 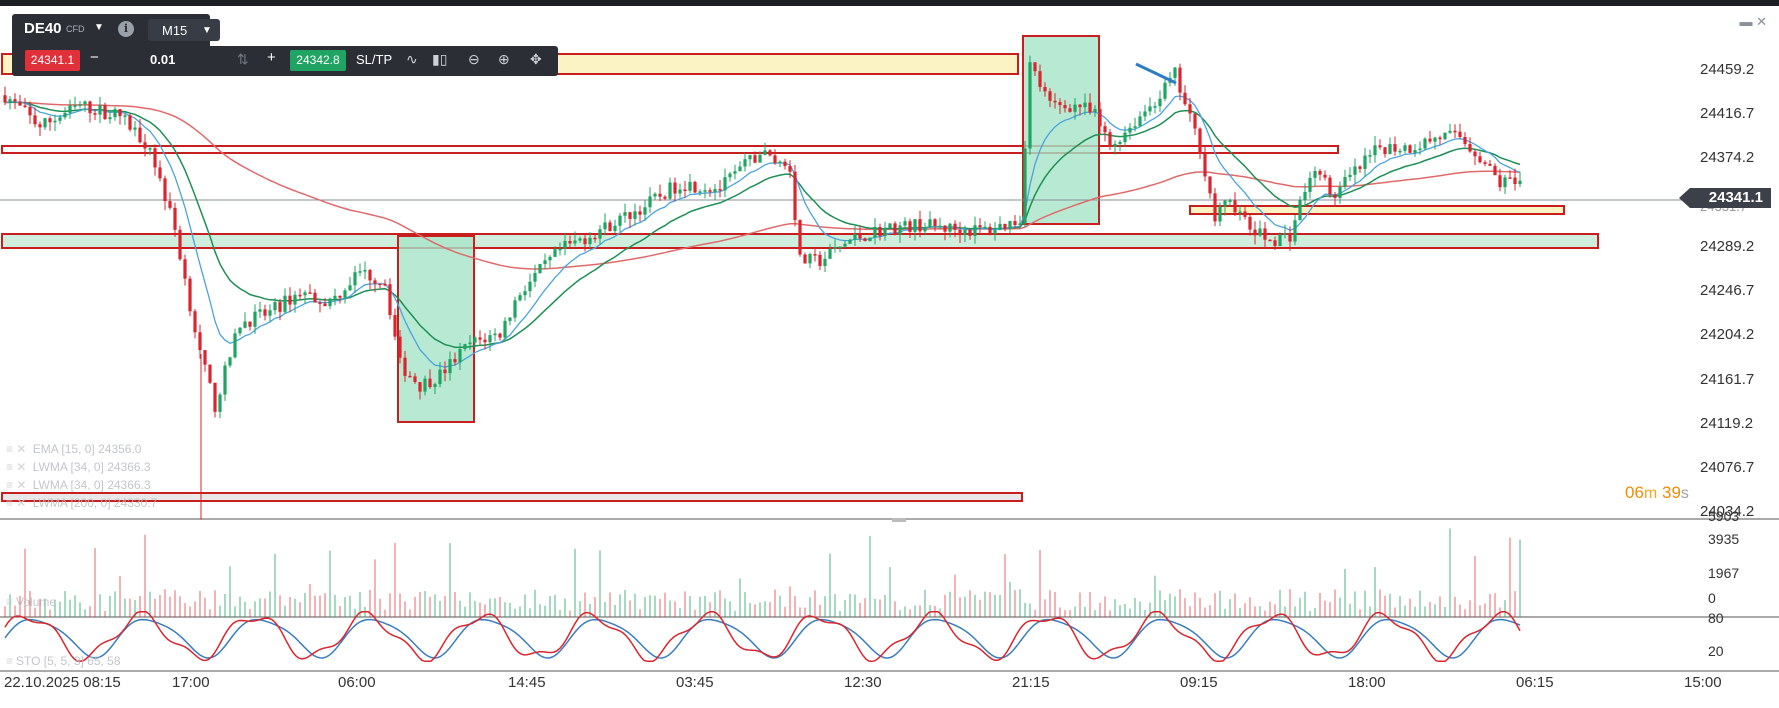 I want to click on close-icon: ✕, so click(x=1761, y=21).